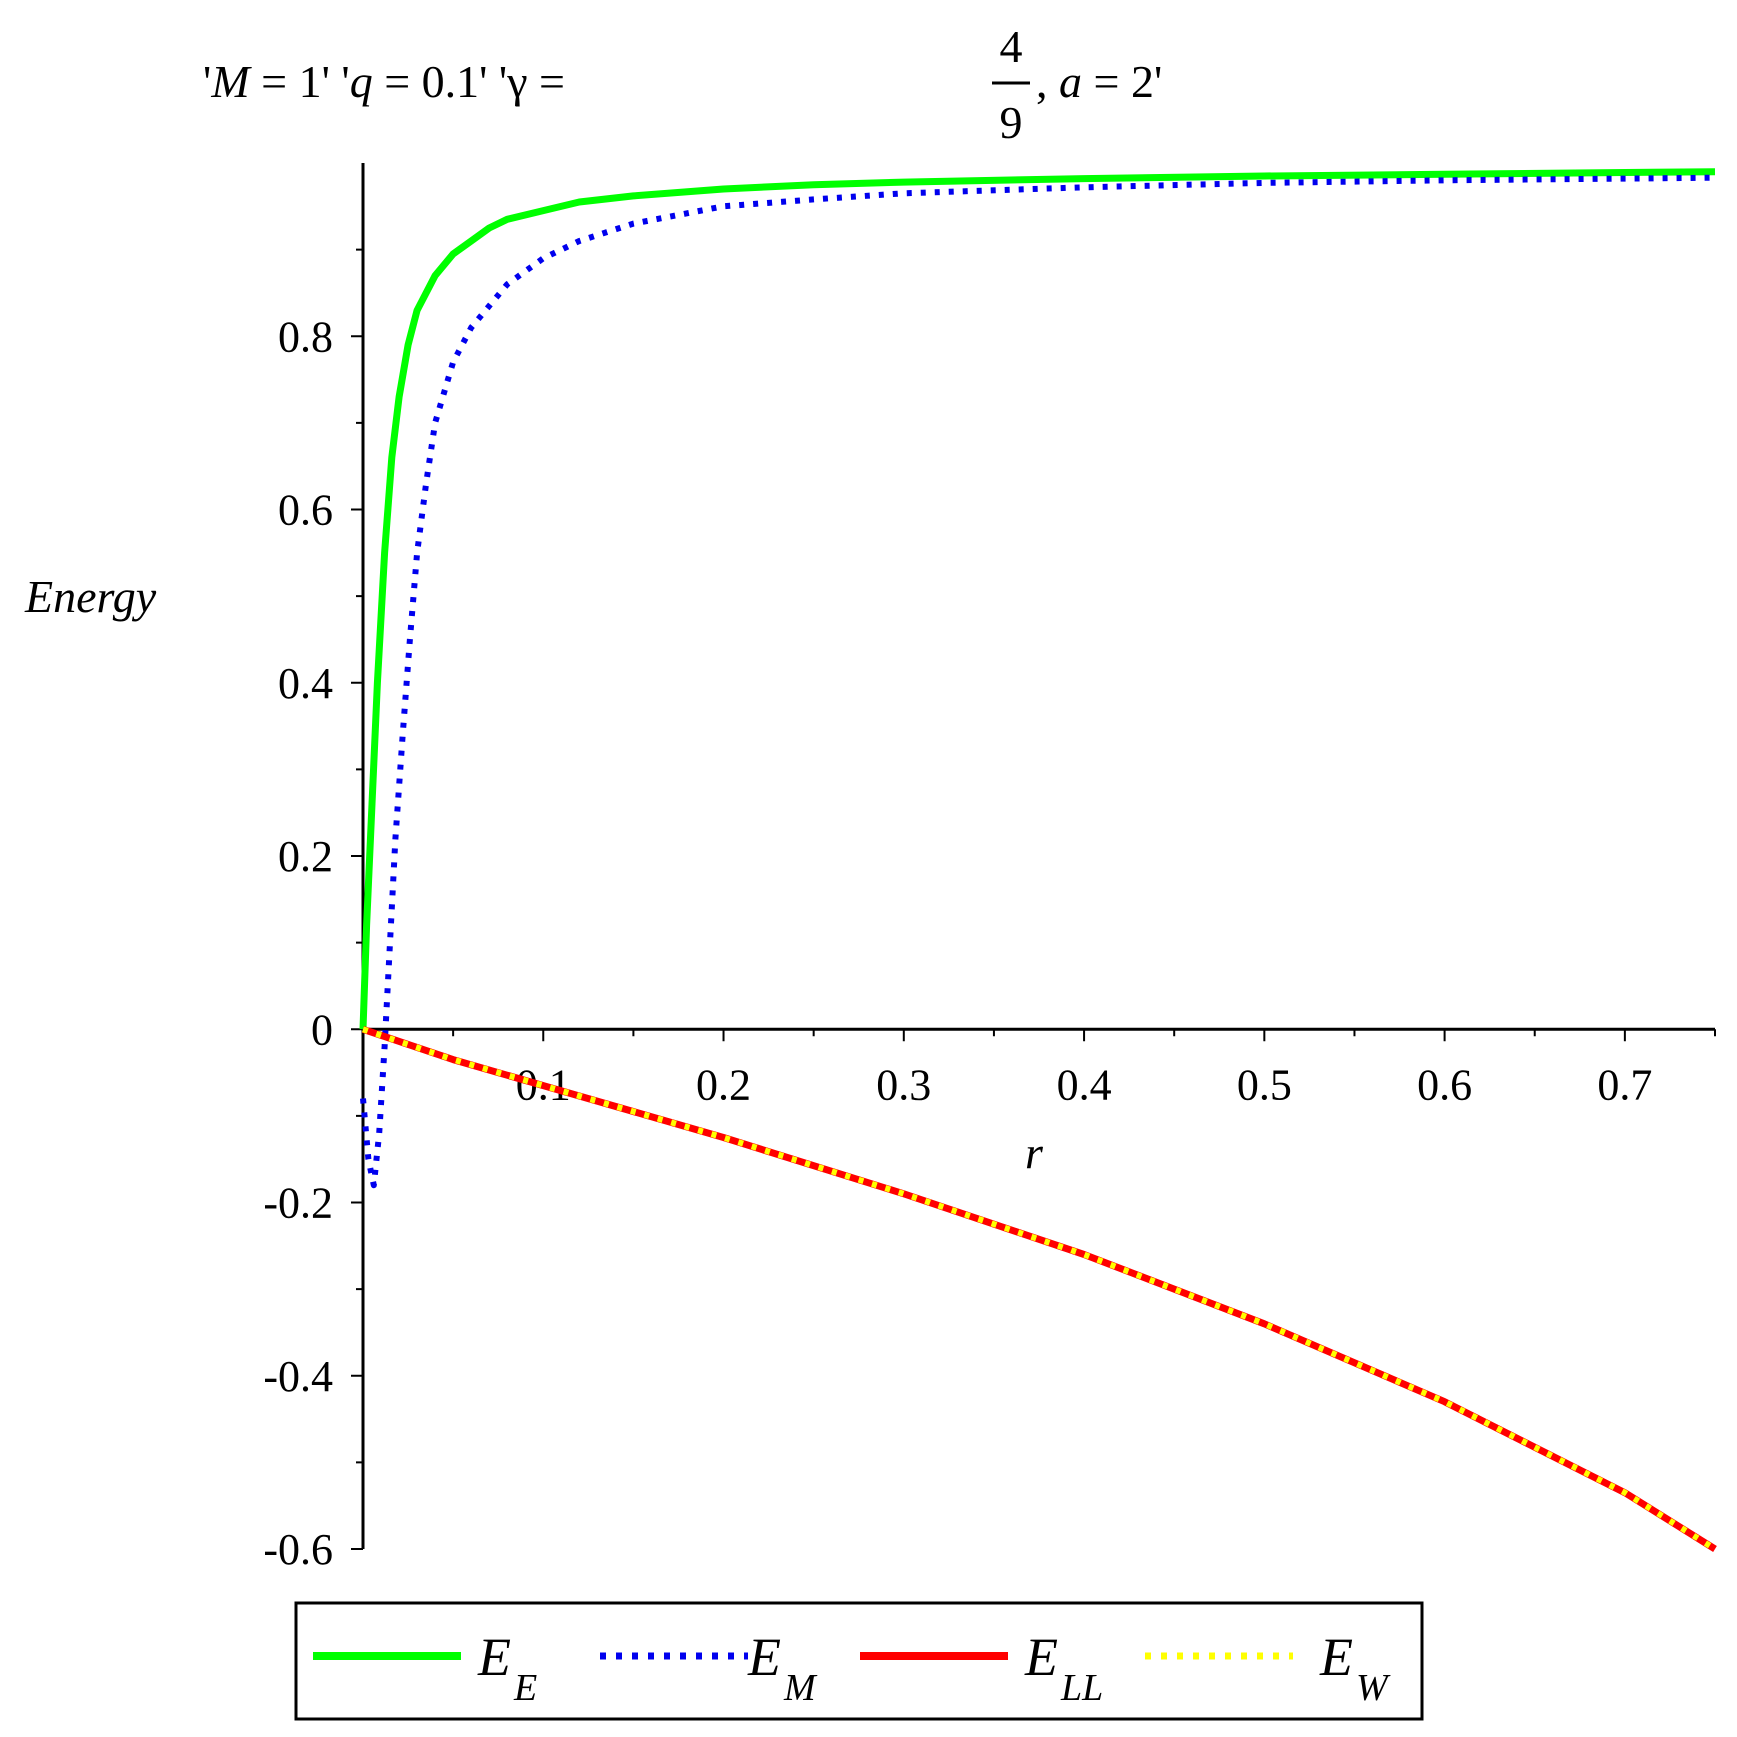 The image size is (1737, 1737). I want to click on y-tick-label: -0.6, so click(298, 1549).